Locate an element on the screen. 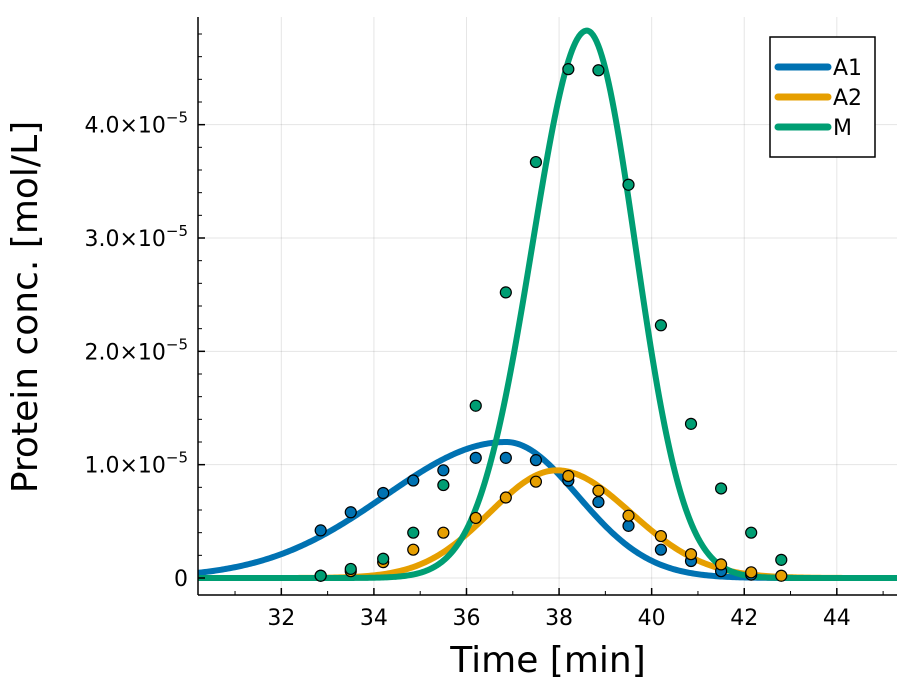  x-tick-label: 32 is located at coordinates (281, 618).